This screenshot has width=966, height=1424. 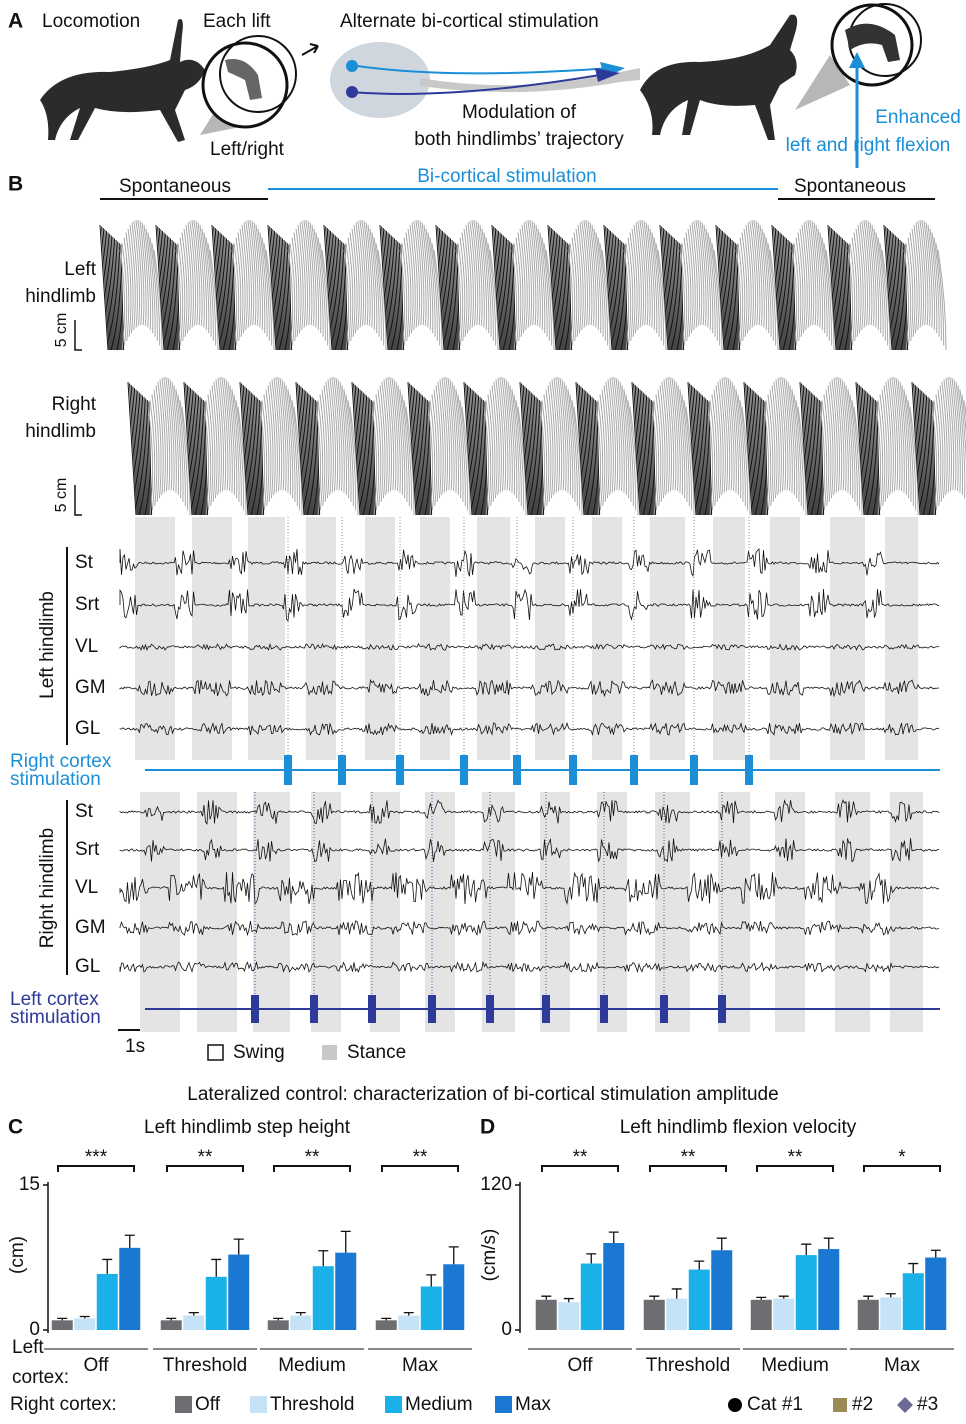 What do you see at coordinates (480, 69) in the screenshot?
I see `pathway` at bounding box center [480, 69].